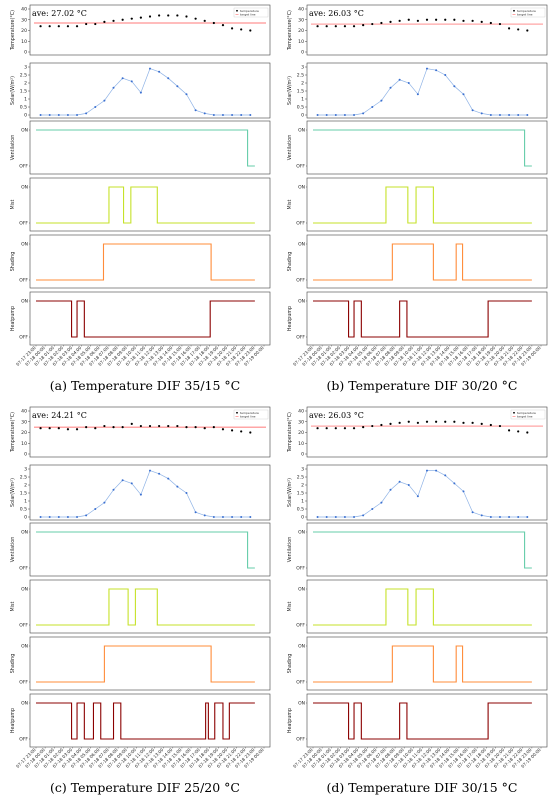 This screenshot has width=550, height=795. Describe the element at coordinates (248, 417) in the screenshot. I see `legend-label-target: target line` at that location.